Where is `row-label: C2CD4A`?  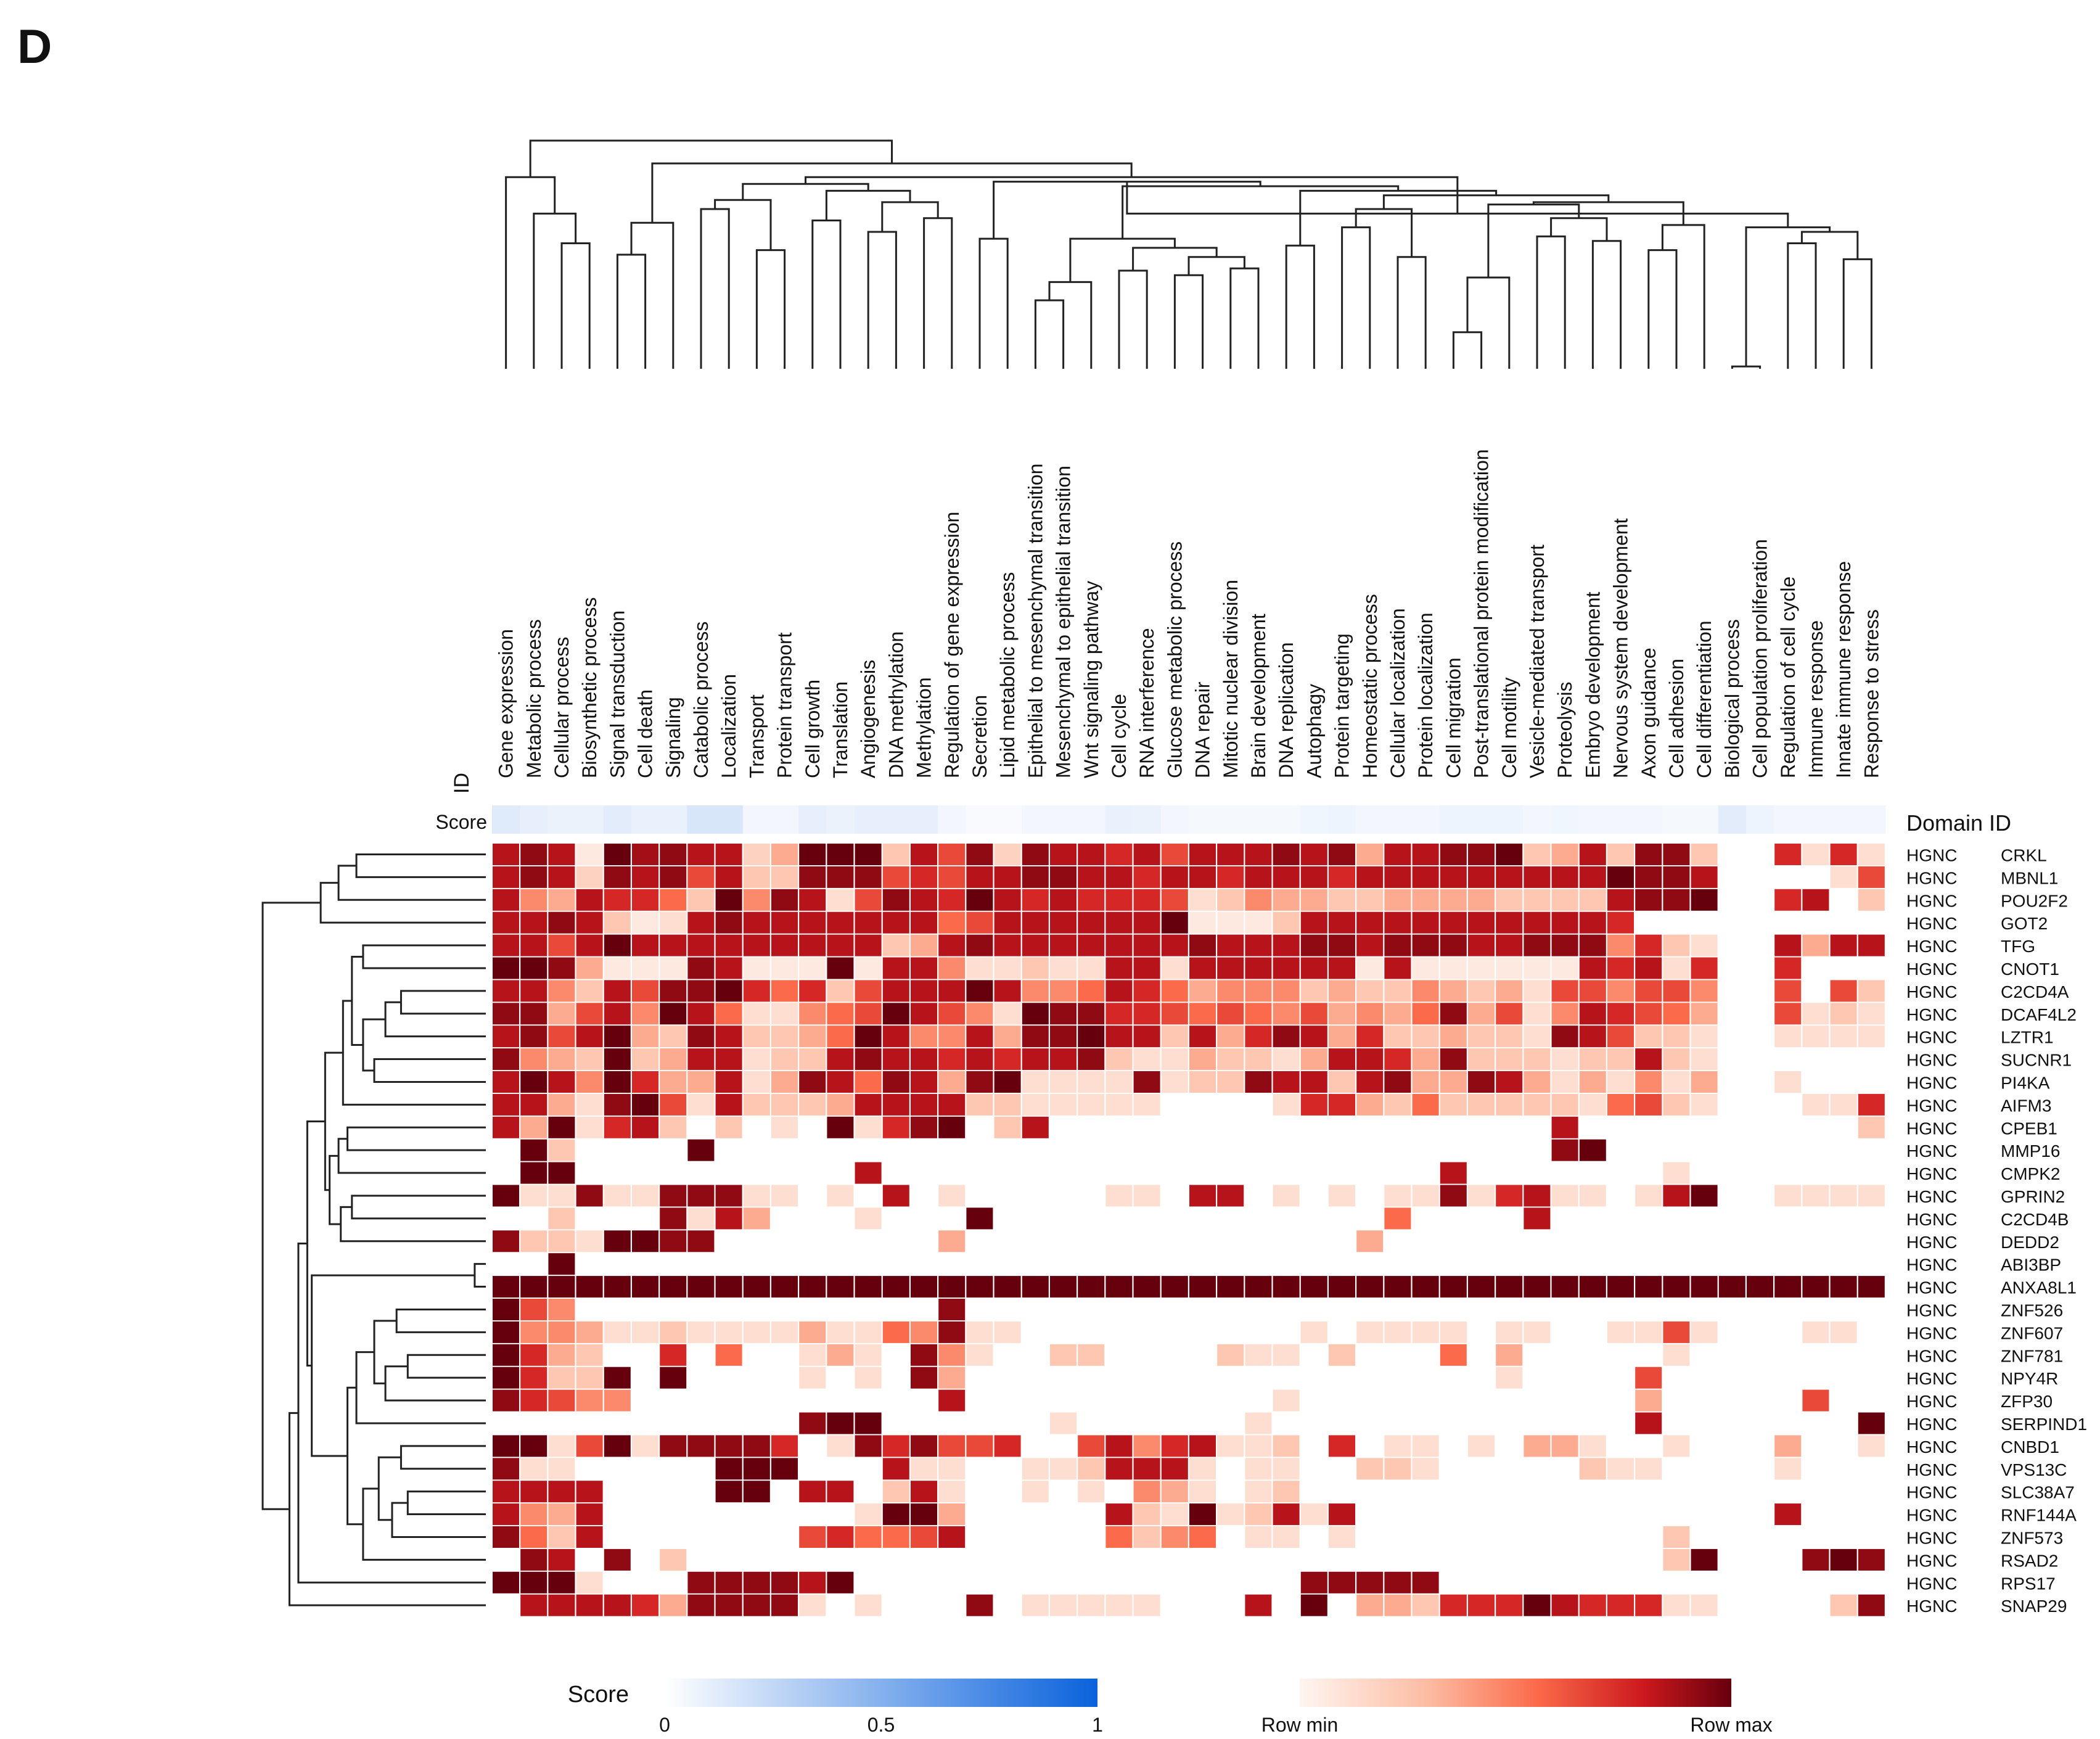 row-label: C2CD4A is located at coordinates (2035, 992).